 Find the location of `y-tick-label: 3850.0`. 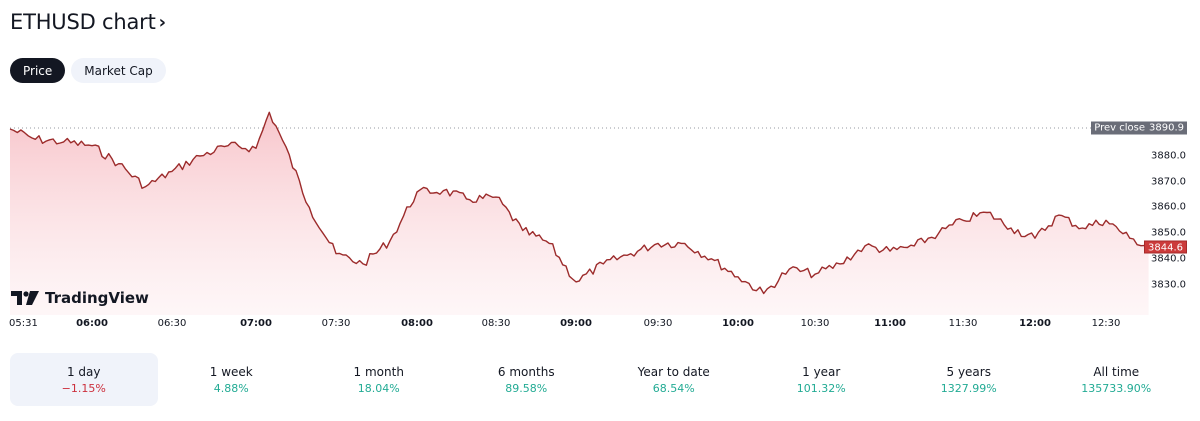

y-tick-label: 3850.0 is located at coordinates (1168, 233).